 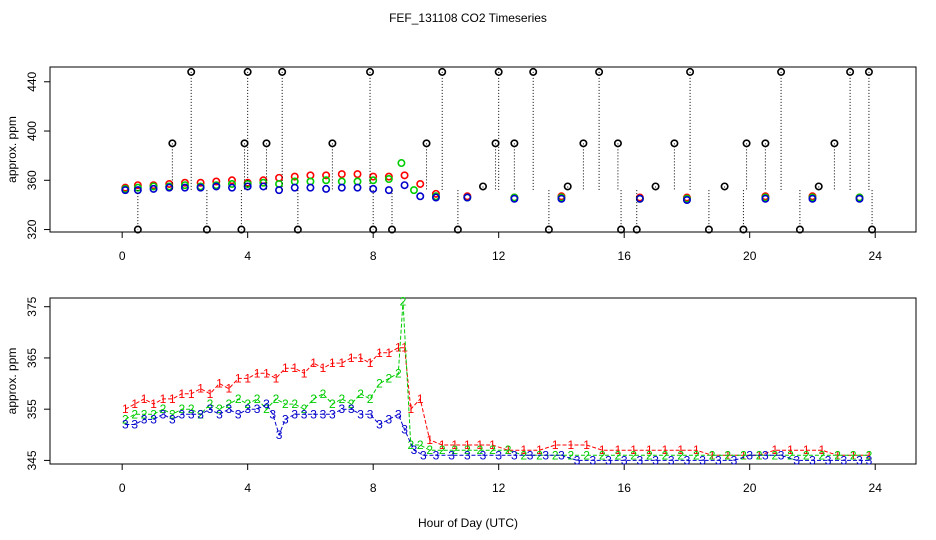 I want to click on top-y-axis: 320 360 400 440, so click(x=37, y=155).